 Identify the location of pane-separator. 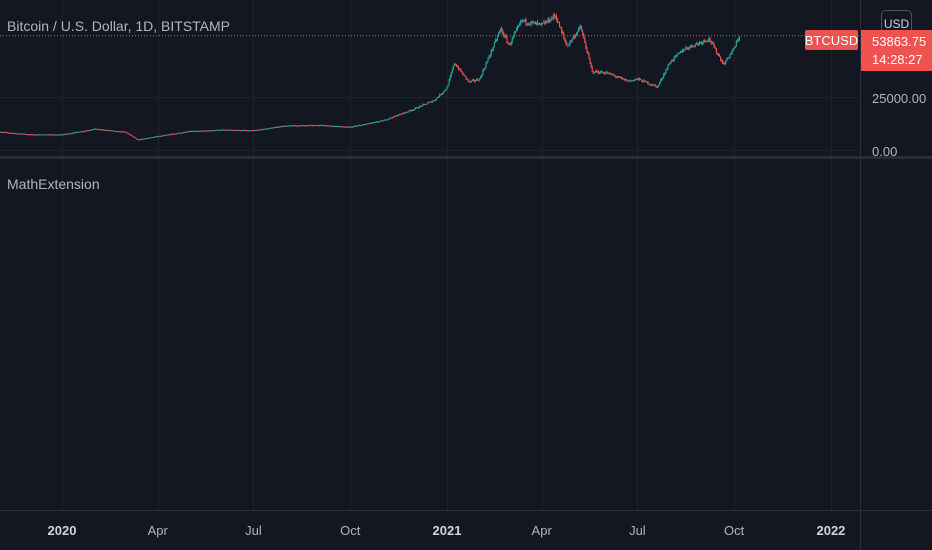
(466, 157).